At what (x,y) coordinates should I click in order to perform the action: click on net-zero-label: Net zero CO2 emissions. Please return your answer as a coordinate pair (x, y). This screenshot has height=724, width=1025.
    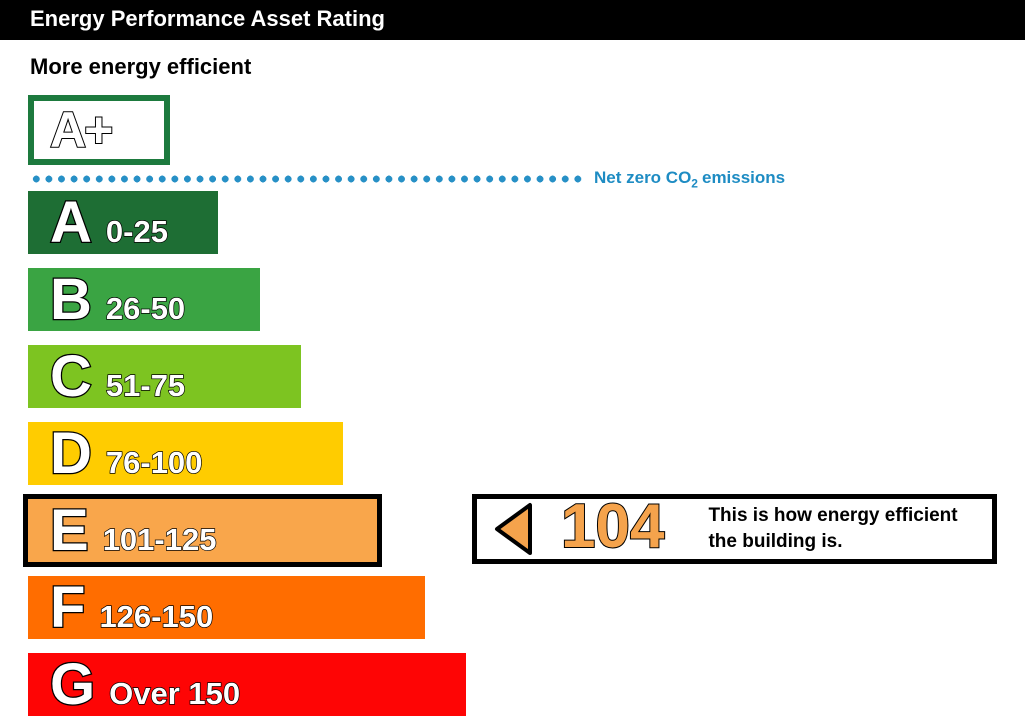
    Looking at the image, I should click on (689, 179).